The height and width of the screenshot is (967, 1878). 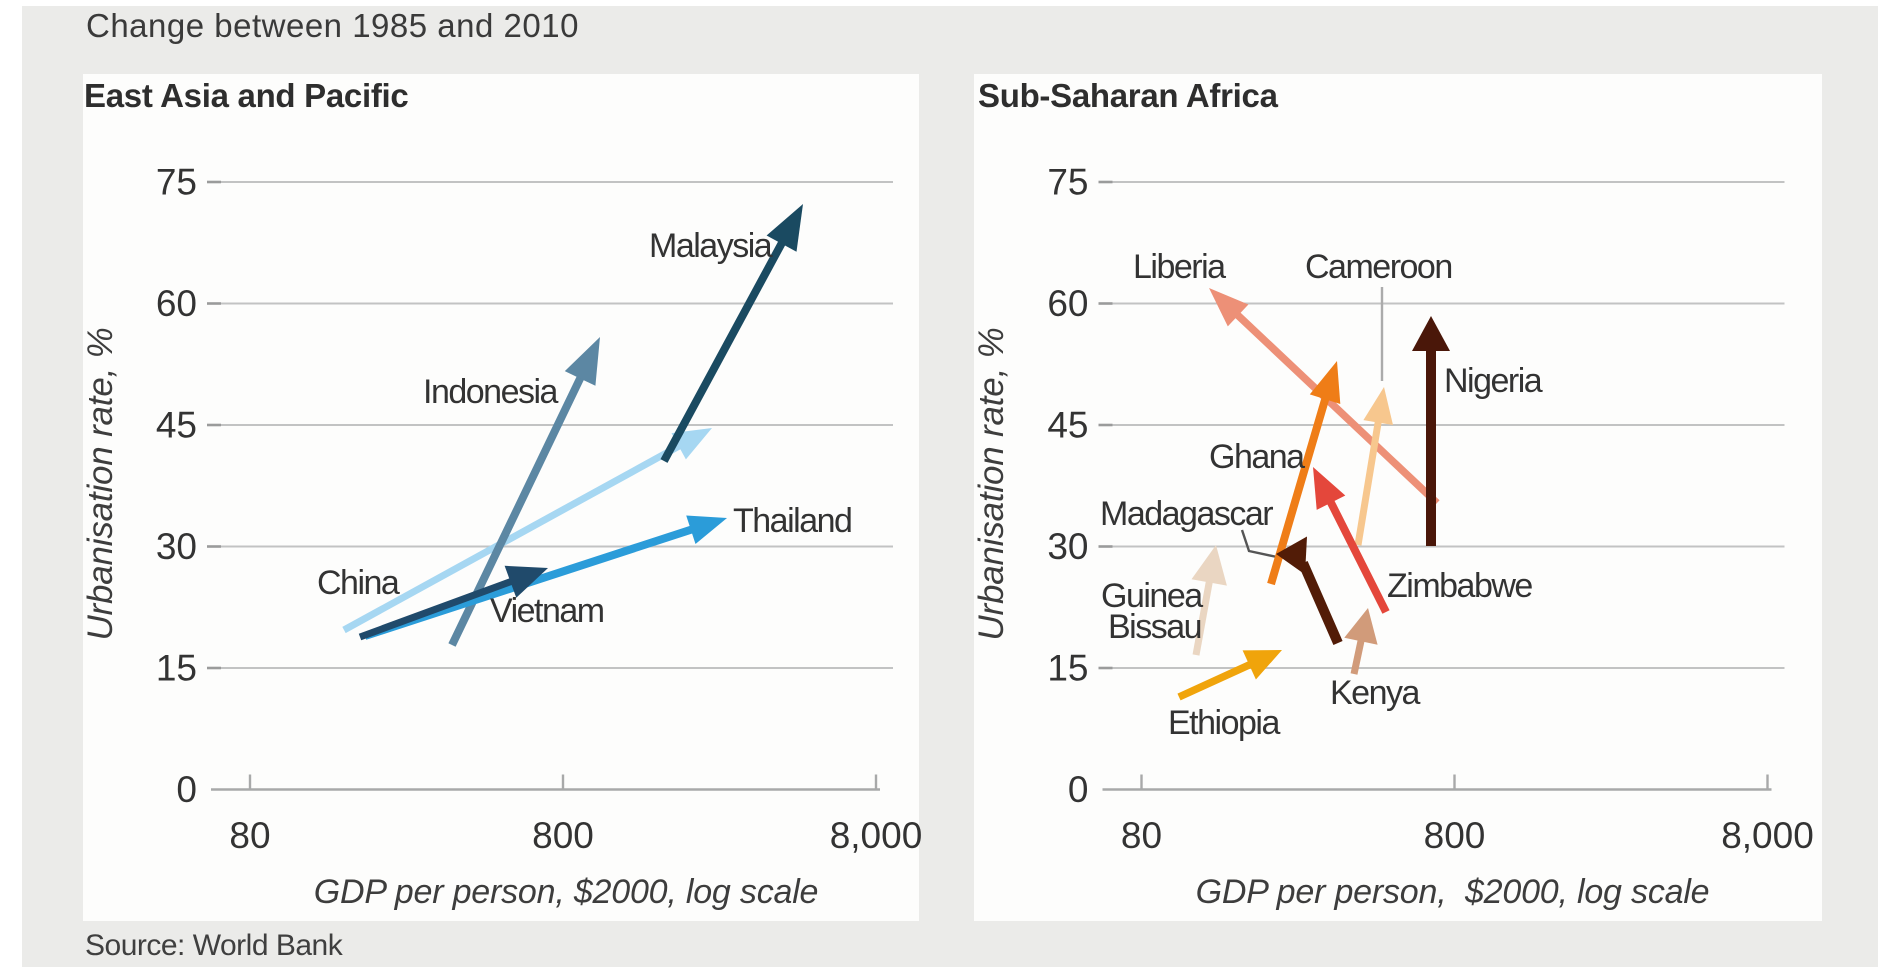 What do you see at coordinates (1179, 267) in the screenshot?
I see `svg-text: Liberia` at bounding box center [1179, 267].